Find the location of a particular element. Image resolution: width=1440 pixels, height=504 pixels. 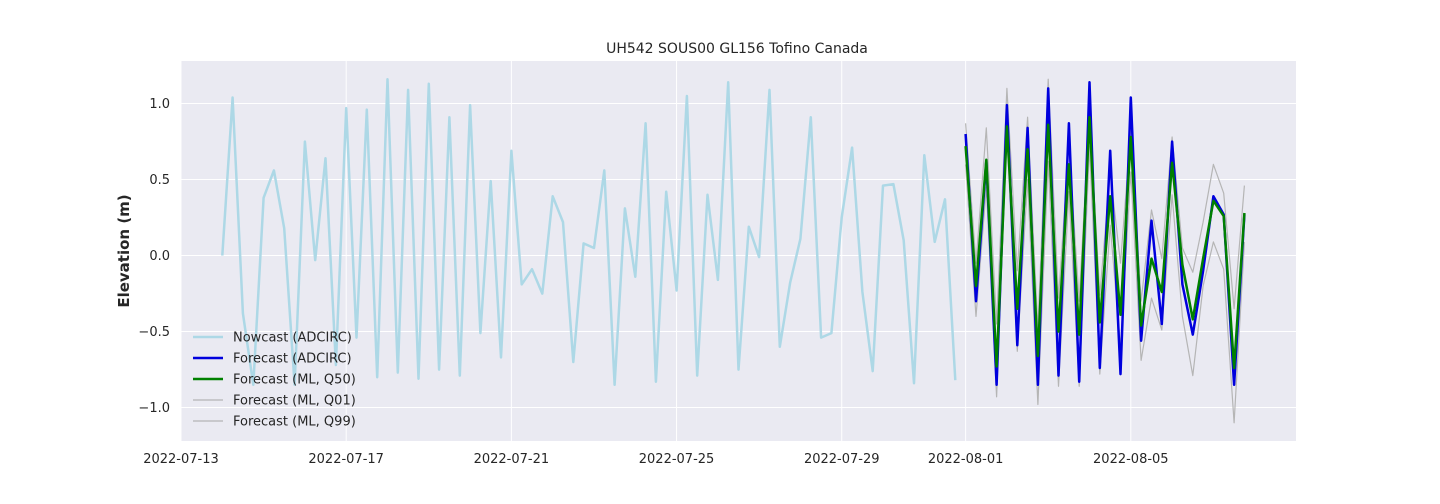

legend-label: Forecast (ADCIRC) is located at coordinates (292, 359).